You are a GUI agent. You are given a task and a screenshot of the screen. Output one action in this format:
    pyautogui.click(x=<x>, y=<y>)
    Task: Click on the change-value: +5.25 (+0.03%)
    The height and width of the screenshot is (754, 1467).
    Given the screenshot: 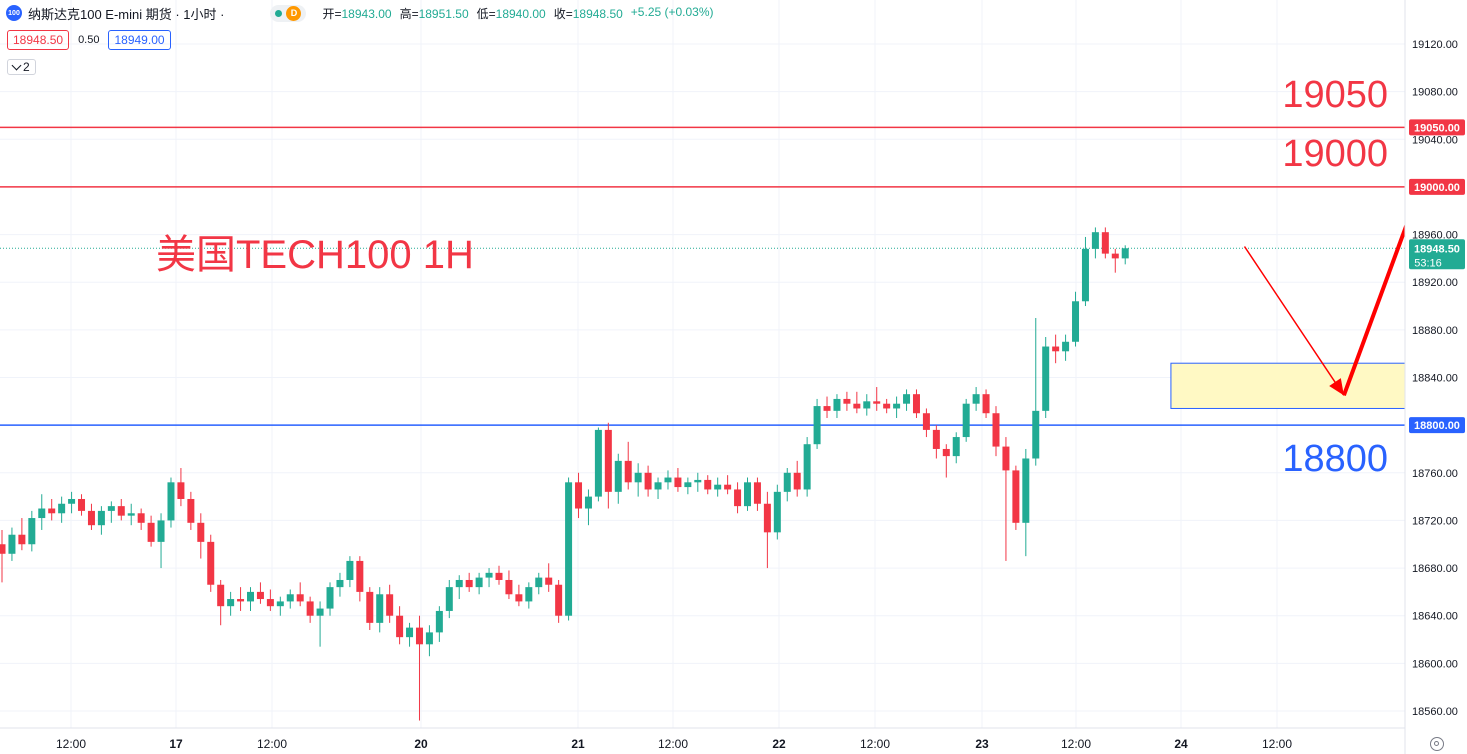 What is the action you would take?
    pyautogui.click(x=672, y=11)
    